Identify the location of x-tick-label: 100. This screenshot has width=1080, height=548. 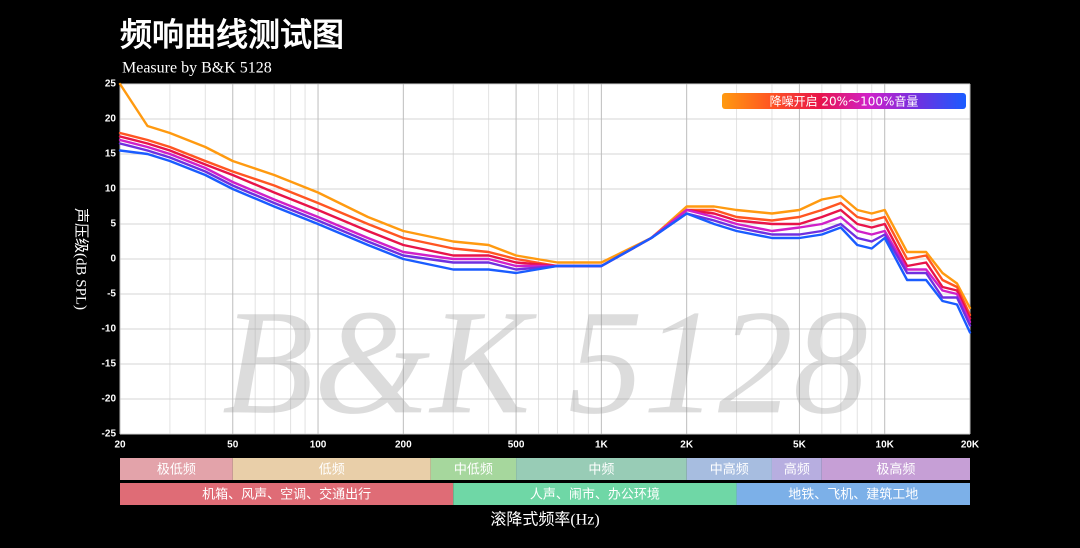
(318, 445).